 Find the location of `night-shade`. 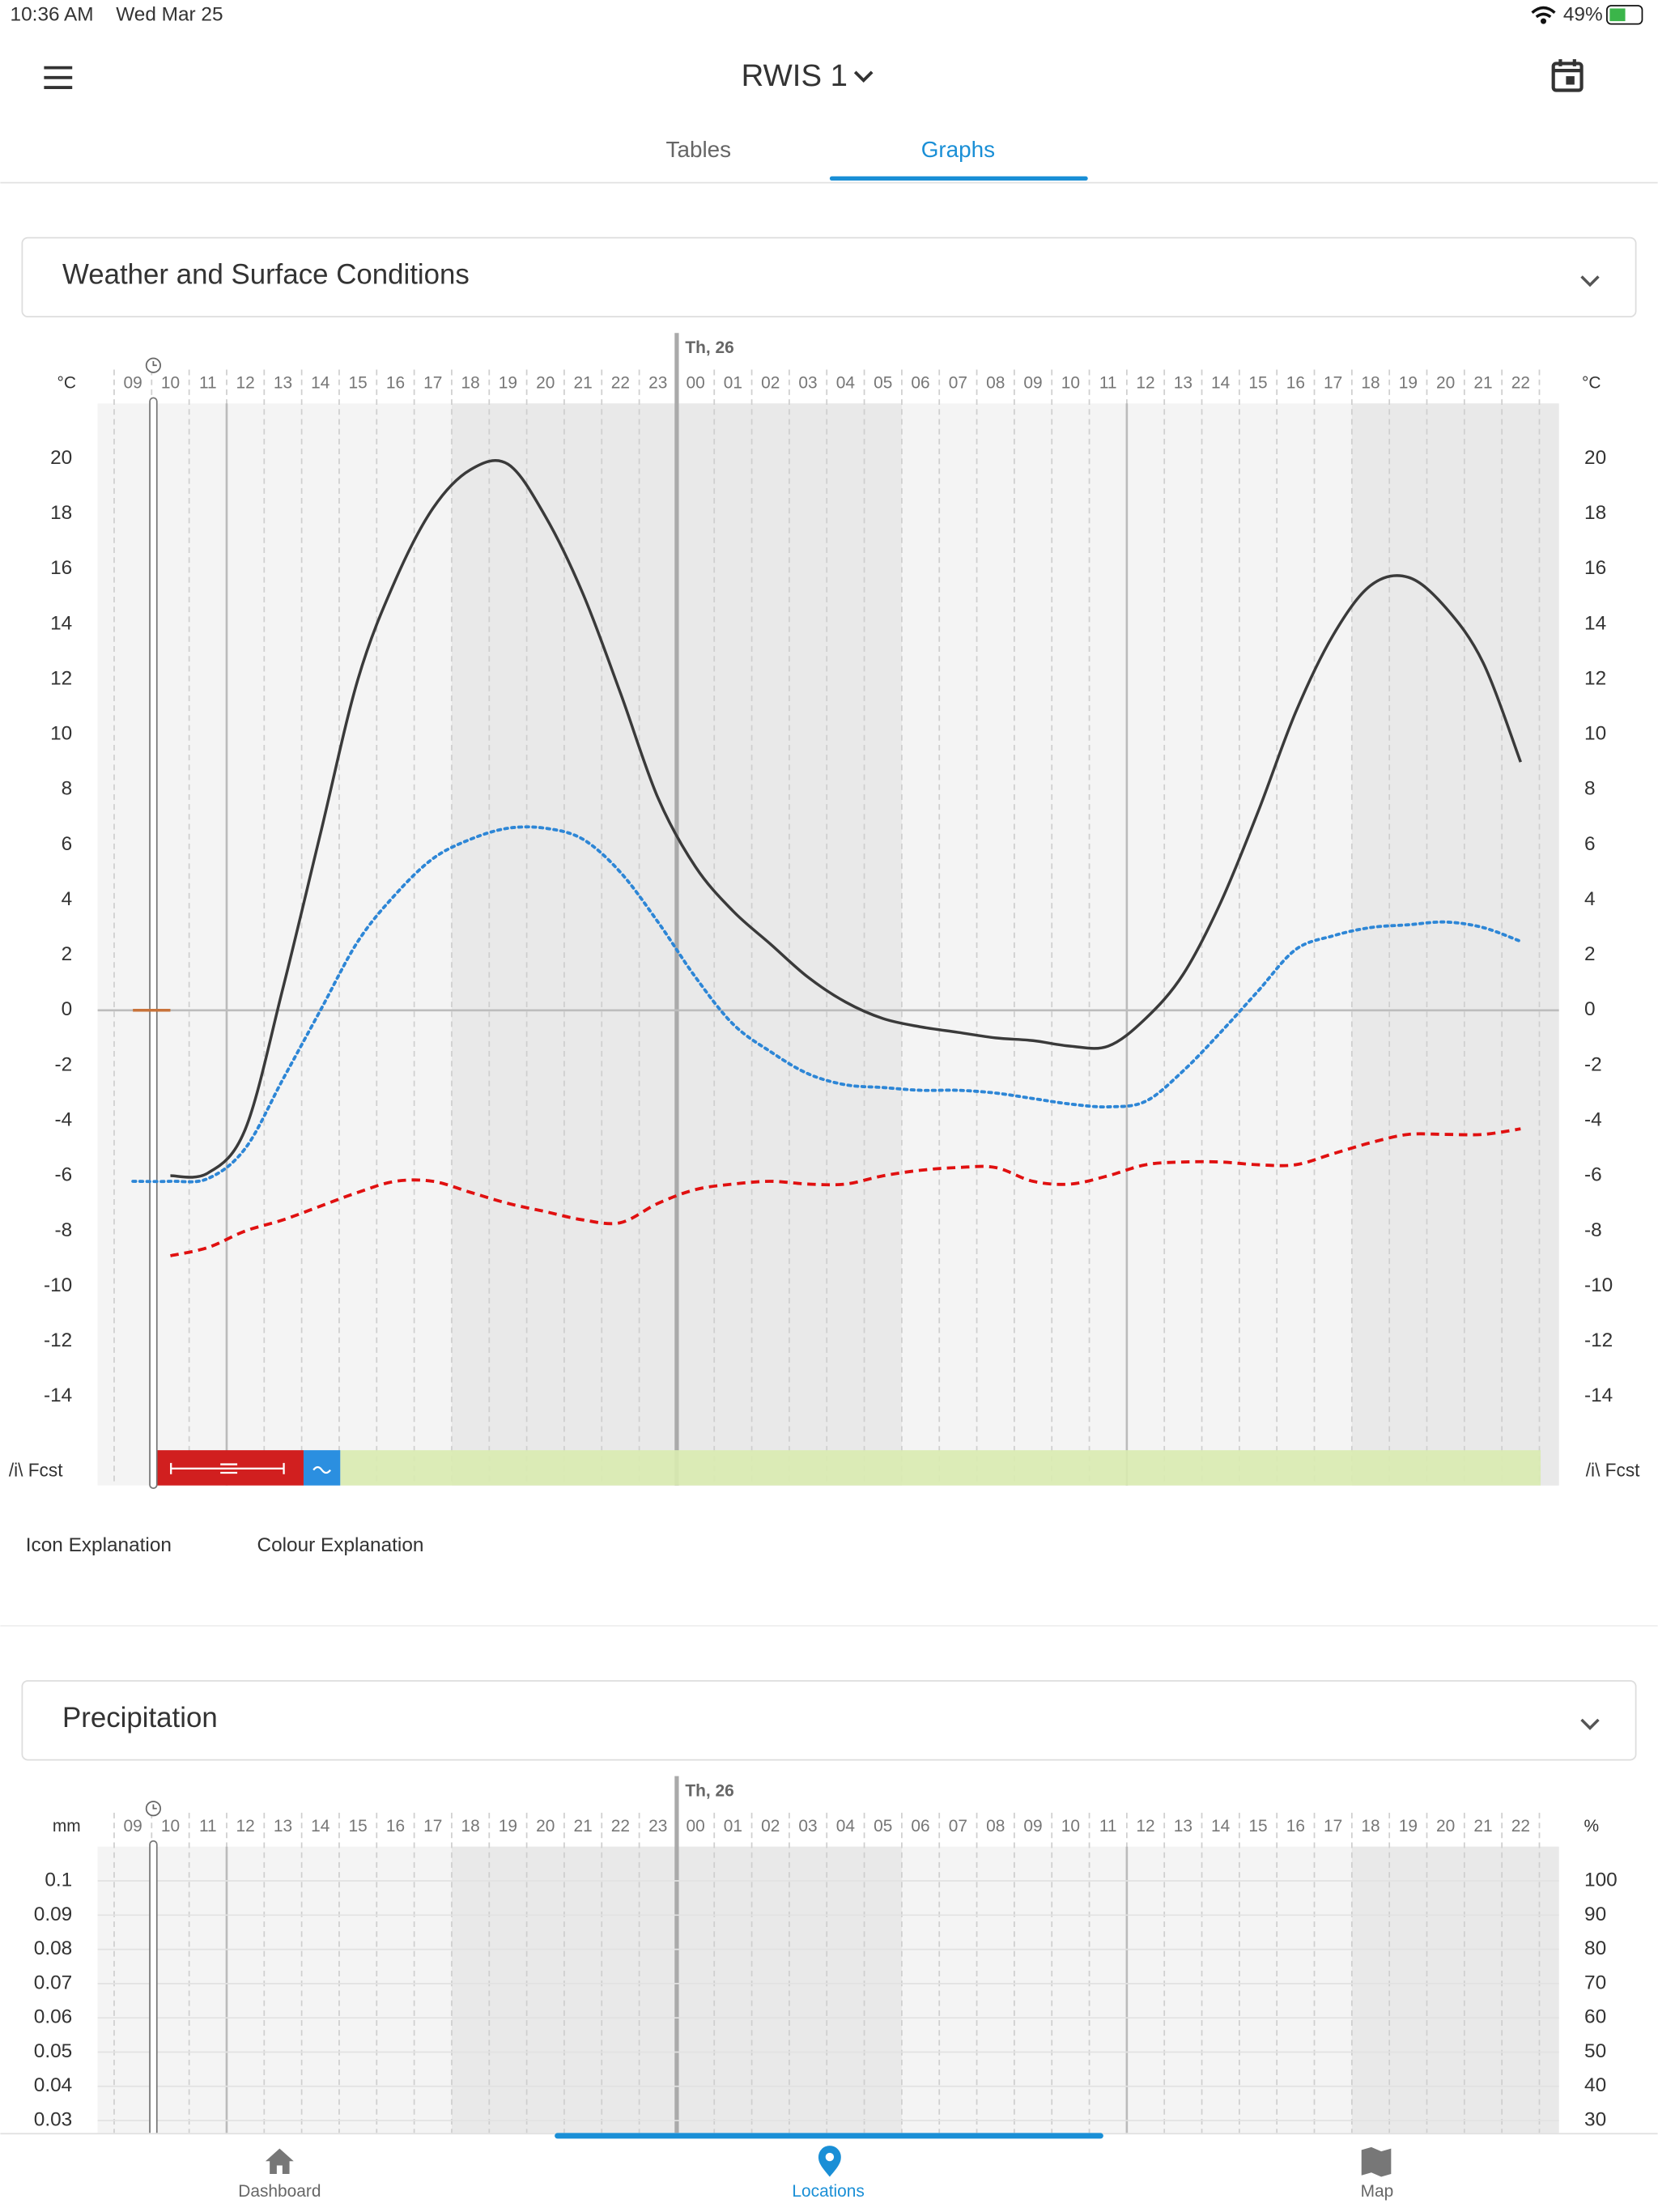

night-shade is located at coordinates (1455, 944).